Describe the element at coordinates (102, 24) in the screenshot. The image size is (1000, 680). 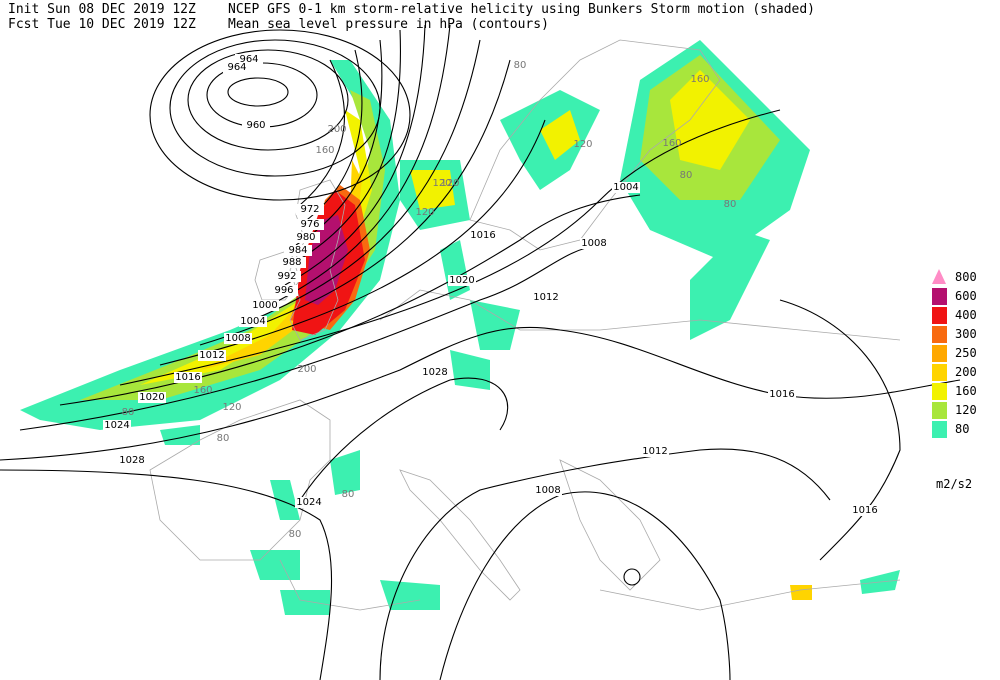
I see `forecast-time: Fcst Tue 10 DEC 2019 12Z` at that location.